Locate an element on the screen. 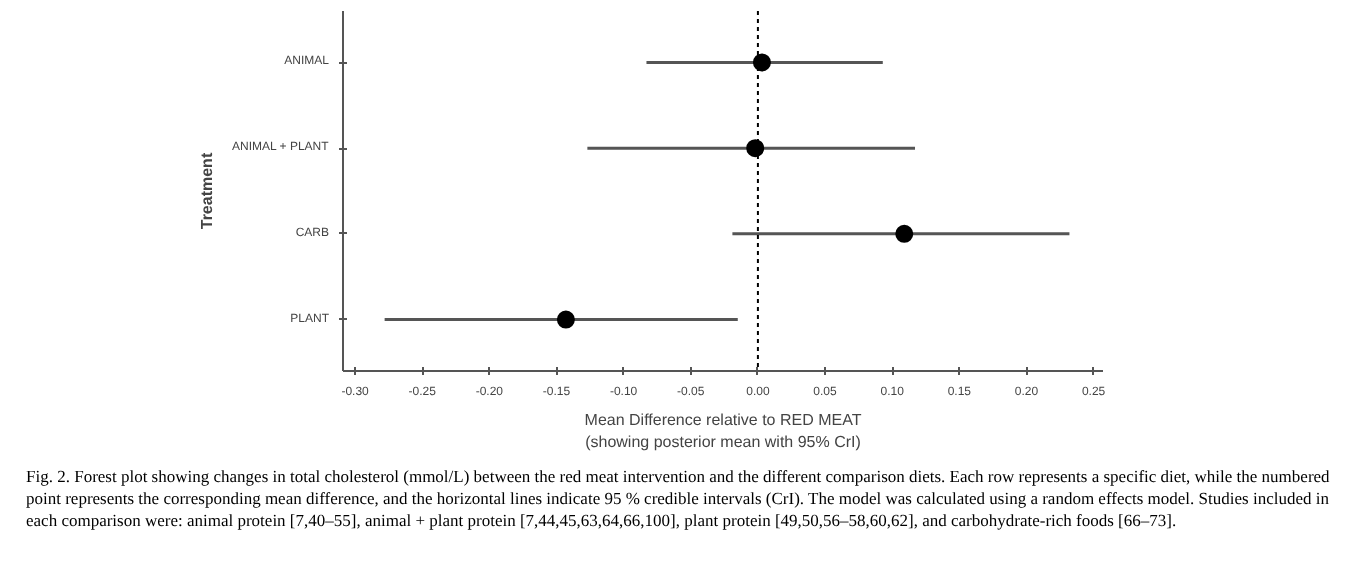 This screenshot has width=1360, height=576. y-axis-title: Treatment is located at coordinates (206, 191).